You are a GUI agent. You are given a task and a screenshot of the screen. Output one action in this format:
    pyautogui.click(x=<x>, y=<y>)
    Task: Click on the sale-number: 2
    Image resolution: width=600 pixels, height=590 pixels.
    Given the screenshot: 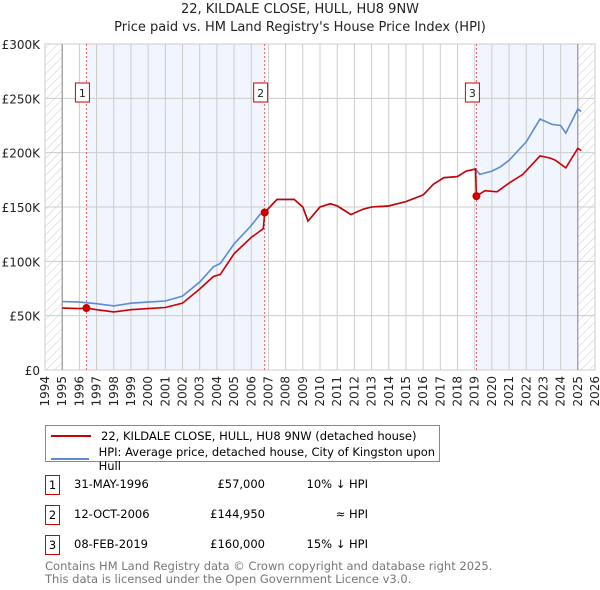 What is the action you would take?
    pyautogui.click(x=52, y=515)
    